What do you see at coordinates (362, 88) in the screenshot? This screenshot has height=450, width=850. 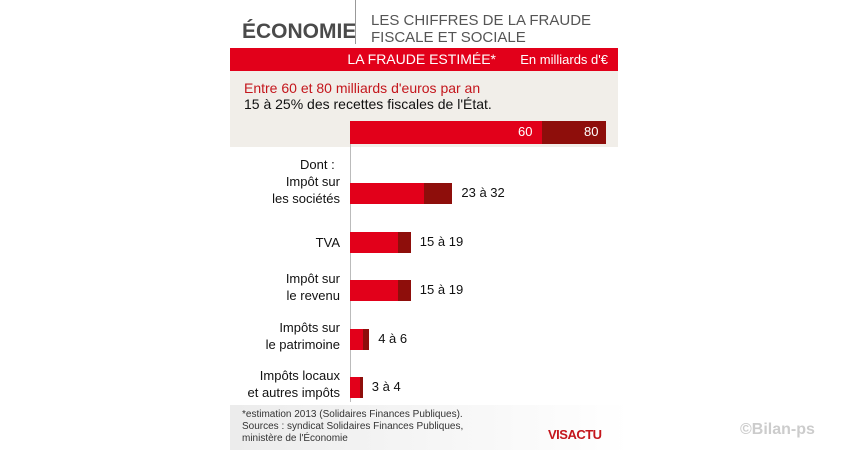 I see `summary-line-1: Entre 60 et 80 milliards d'euros par an` at bounding box center [362, 88].